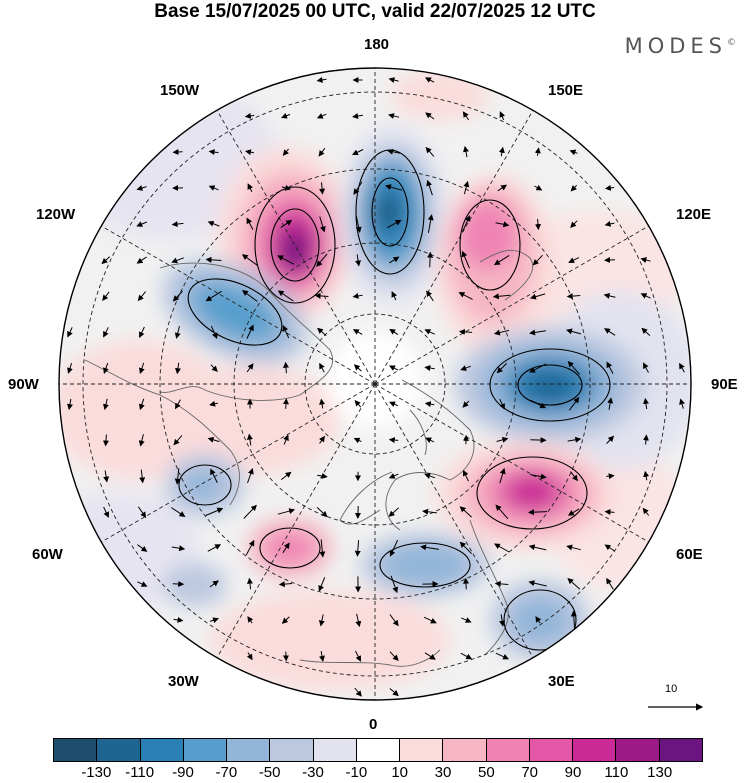  I want to click on colorbar, so click(378, 750).